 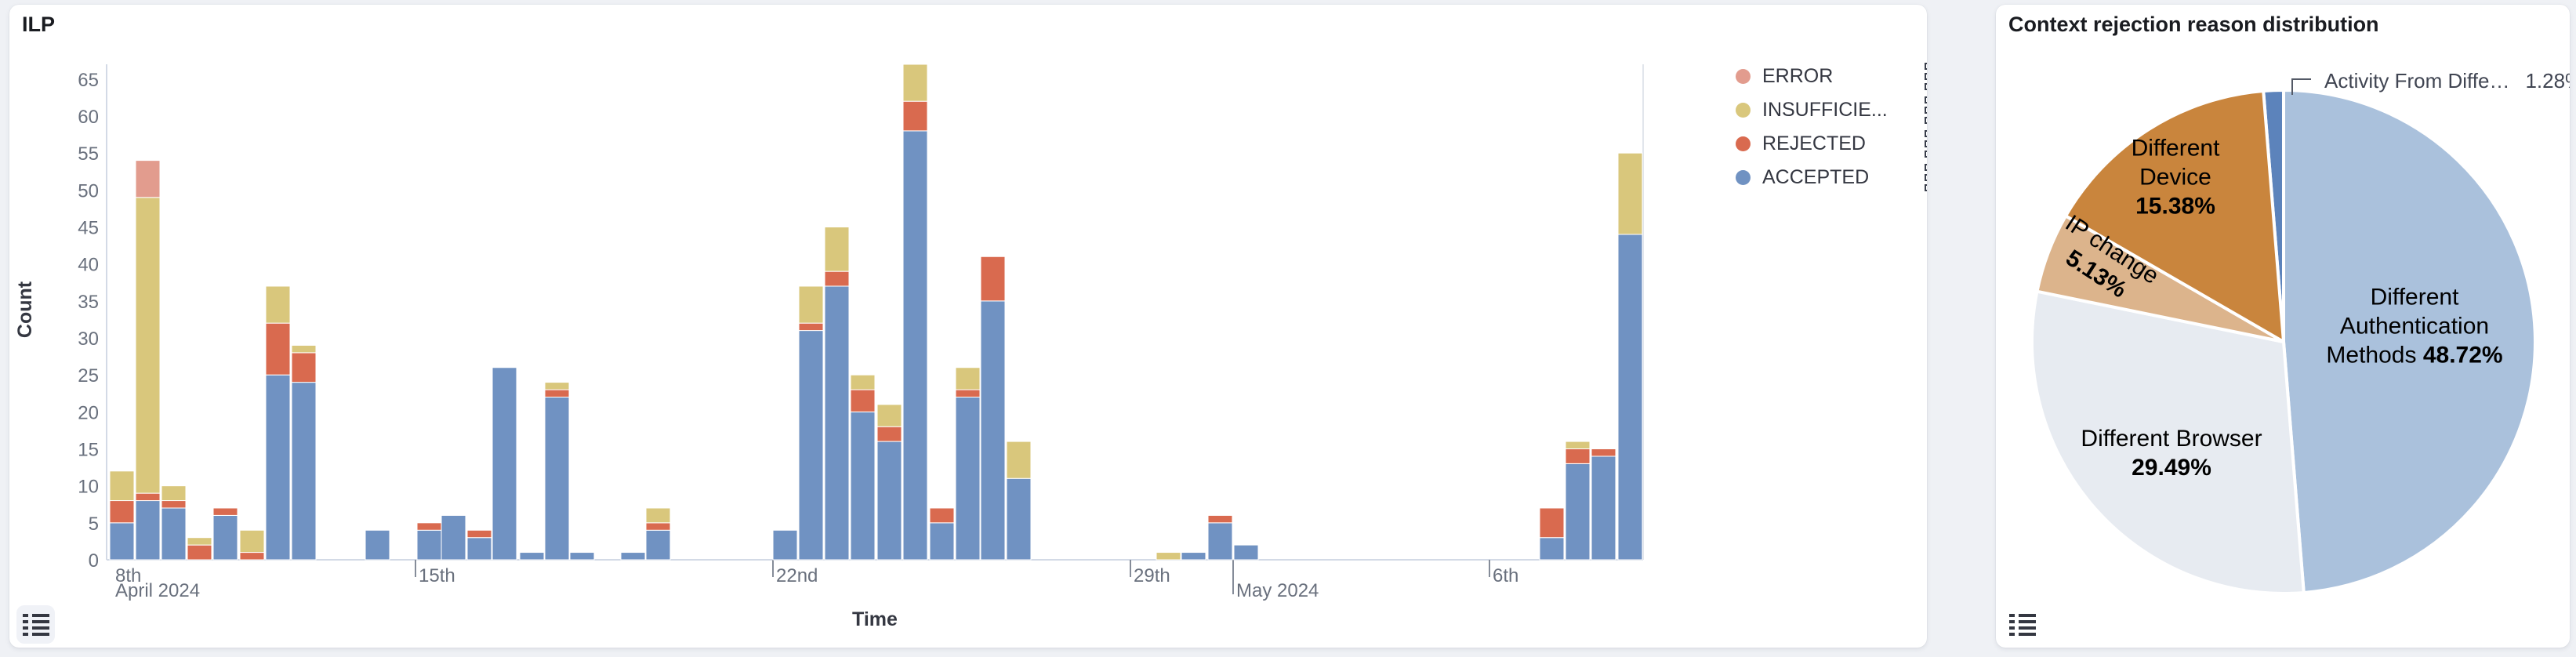 What do you see at coordinates (2168, 442) in the screenshot?
I see `pie-slice-browser` at bounding box center [2168, 442].